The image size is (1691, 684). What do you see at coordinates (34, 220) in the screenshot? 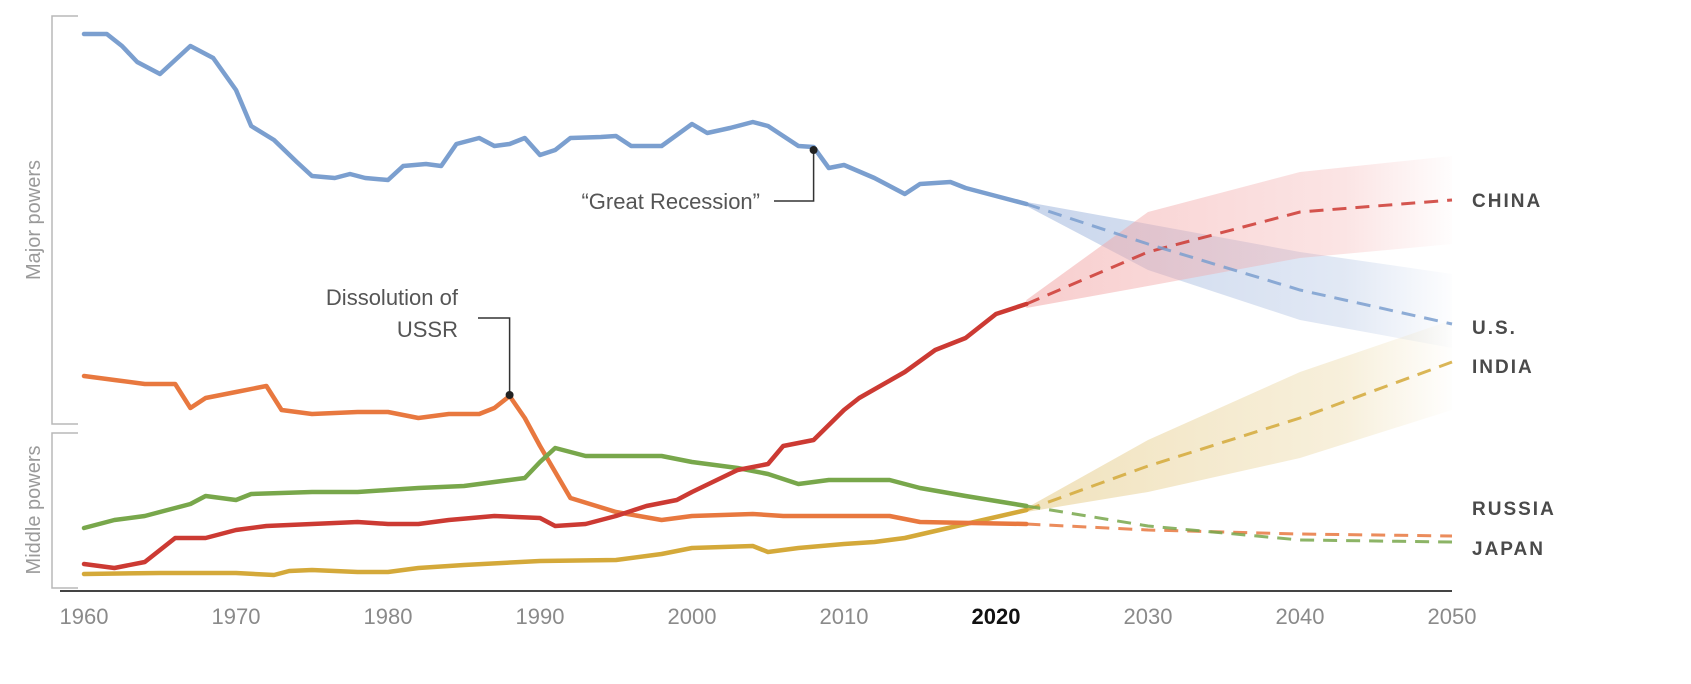
I see `major-powers-label: Major powers` at bounding box center [34, 220].